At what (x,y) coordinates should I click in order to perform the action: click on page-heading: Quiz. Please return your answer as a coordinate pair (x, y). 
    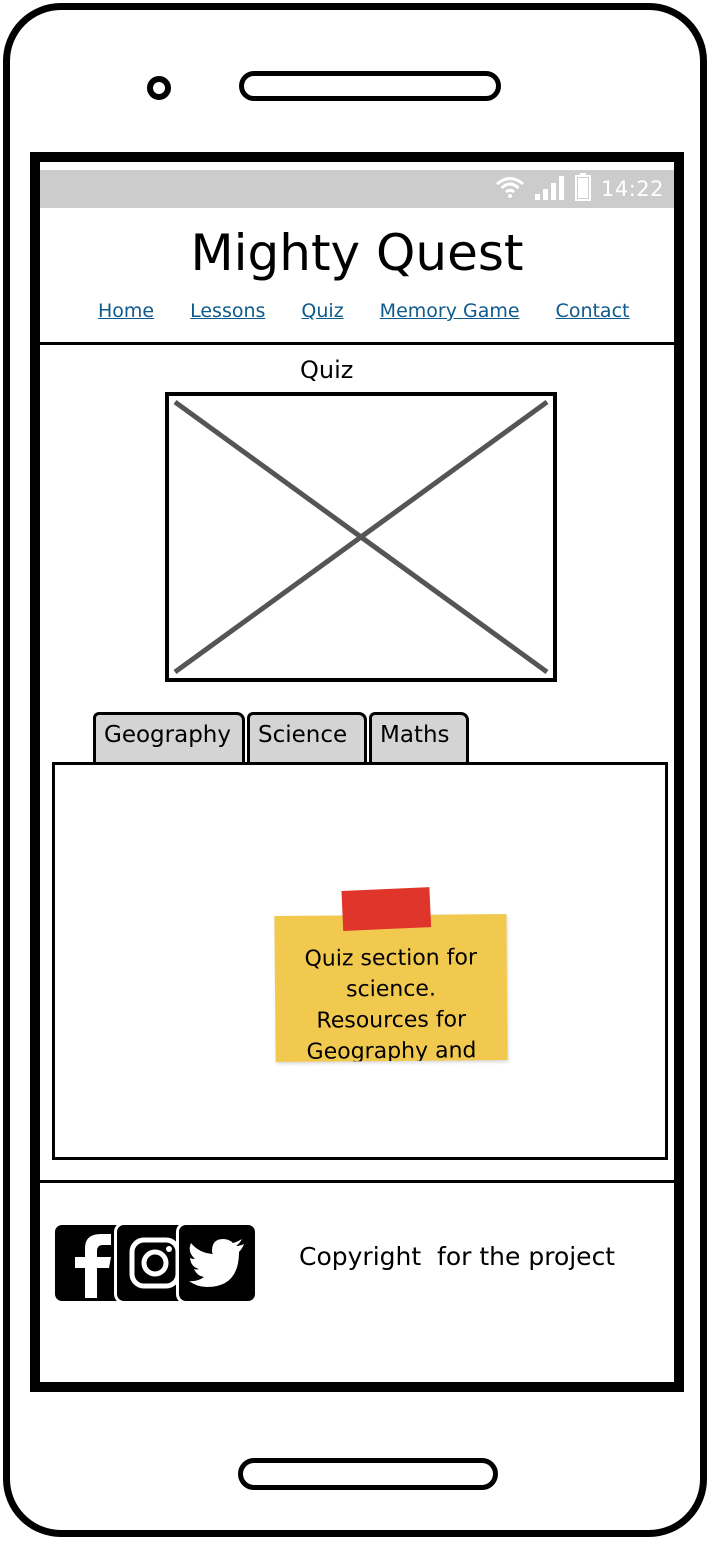
    Looking at the image, I should click on (327, 370).